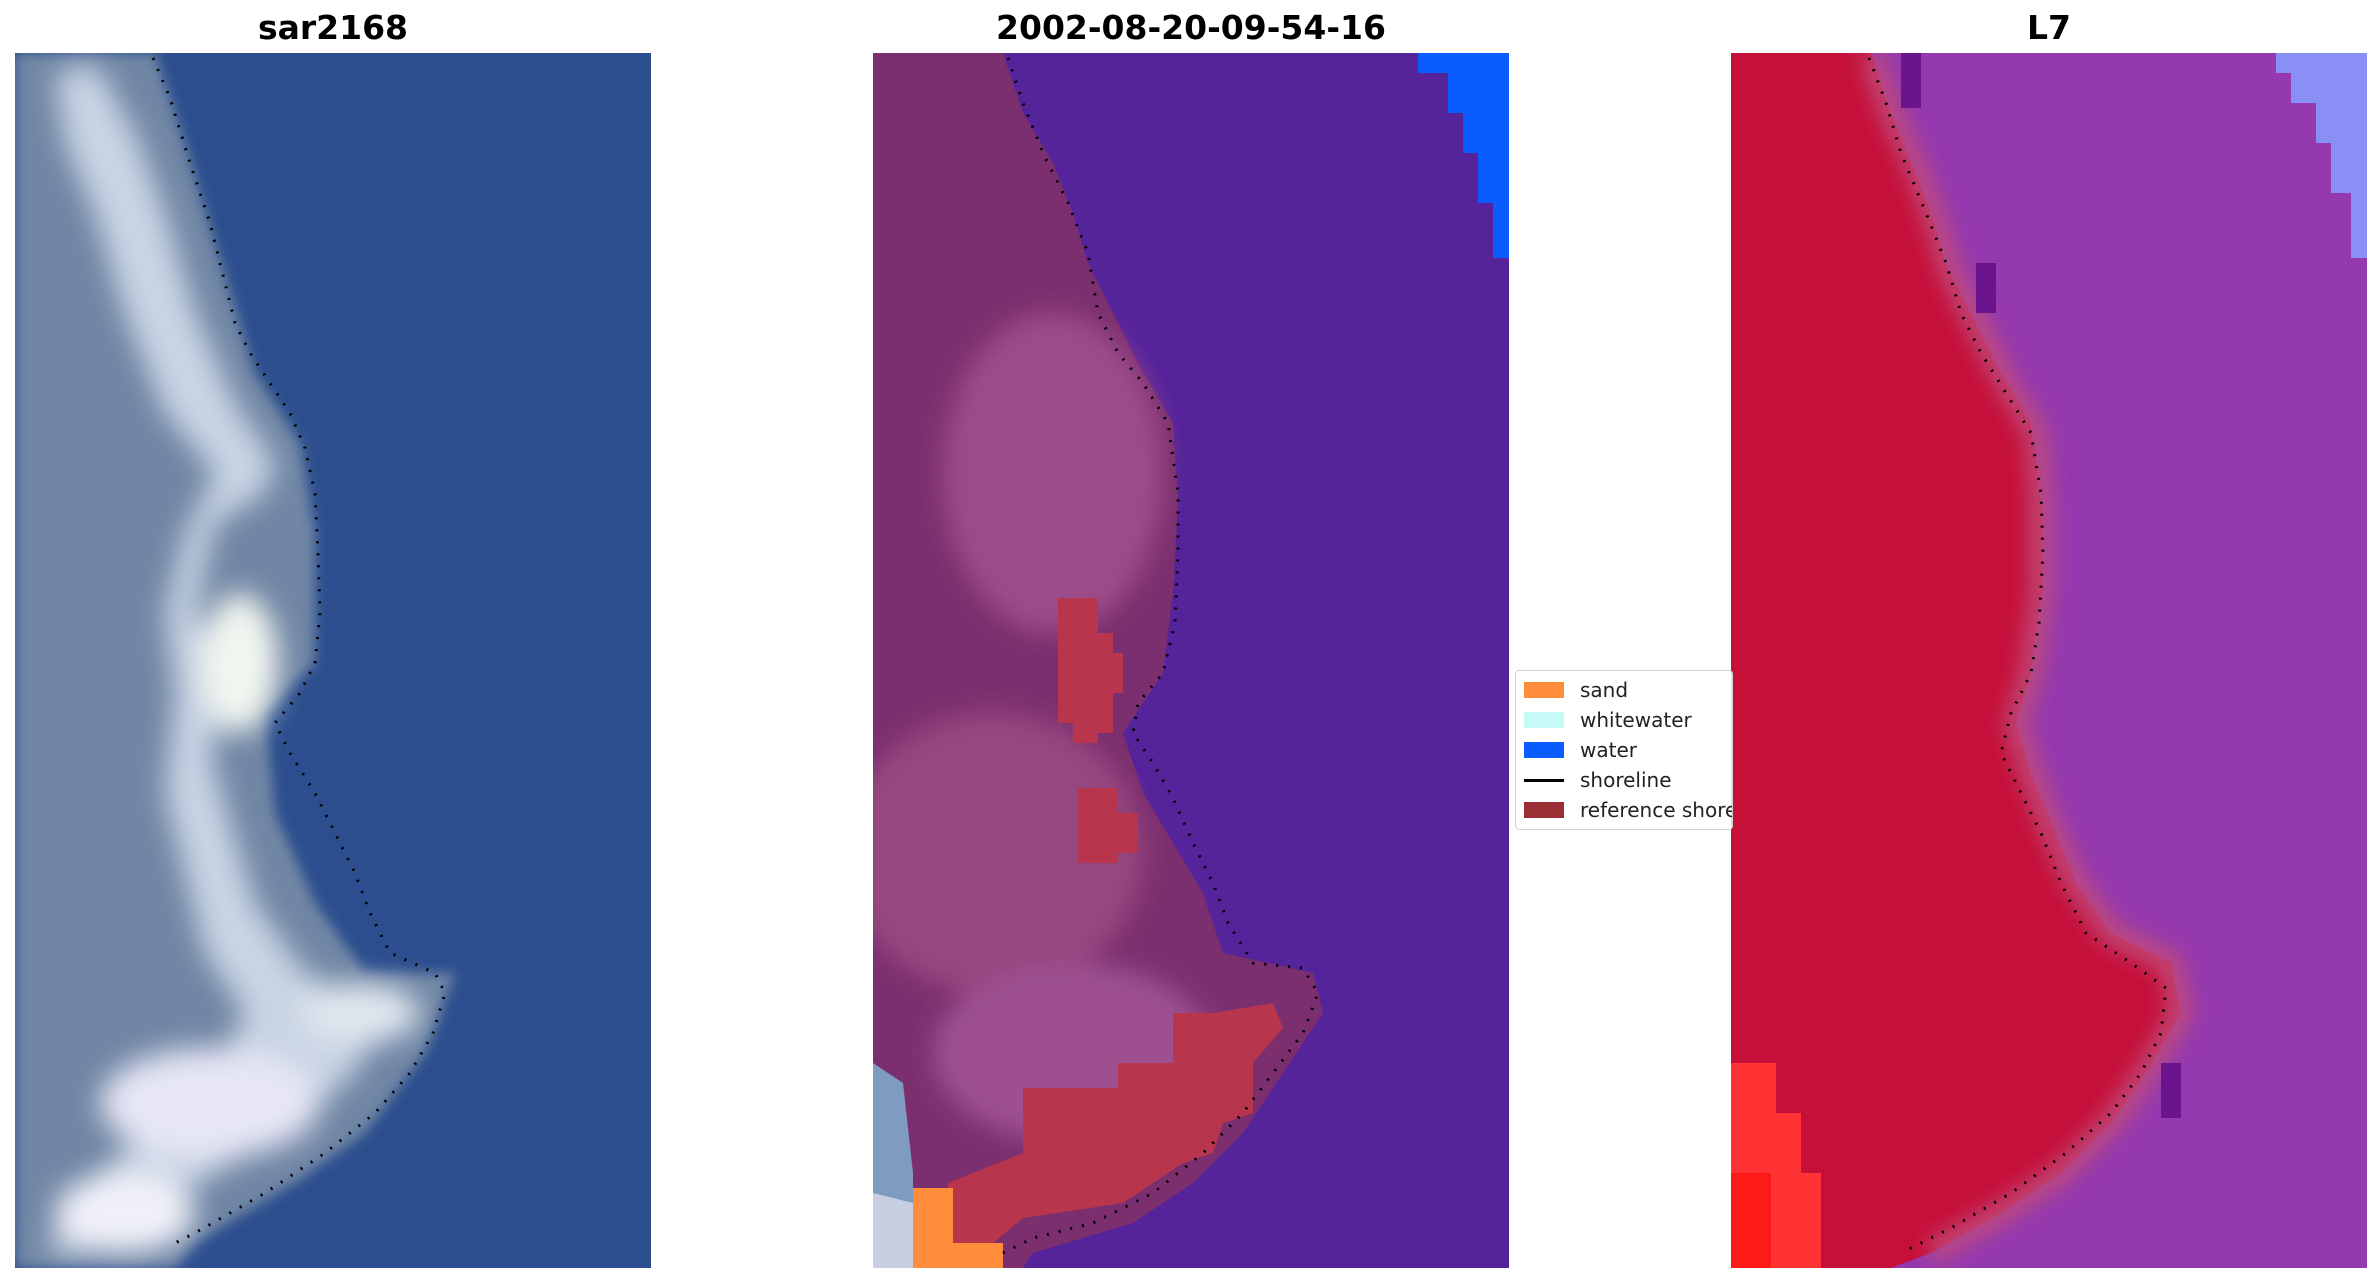 The width and height of the screenshot is (2380, 1283). I want to click on legend-label: whitewater, so click(1636, 720).